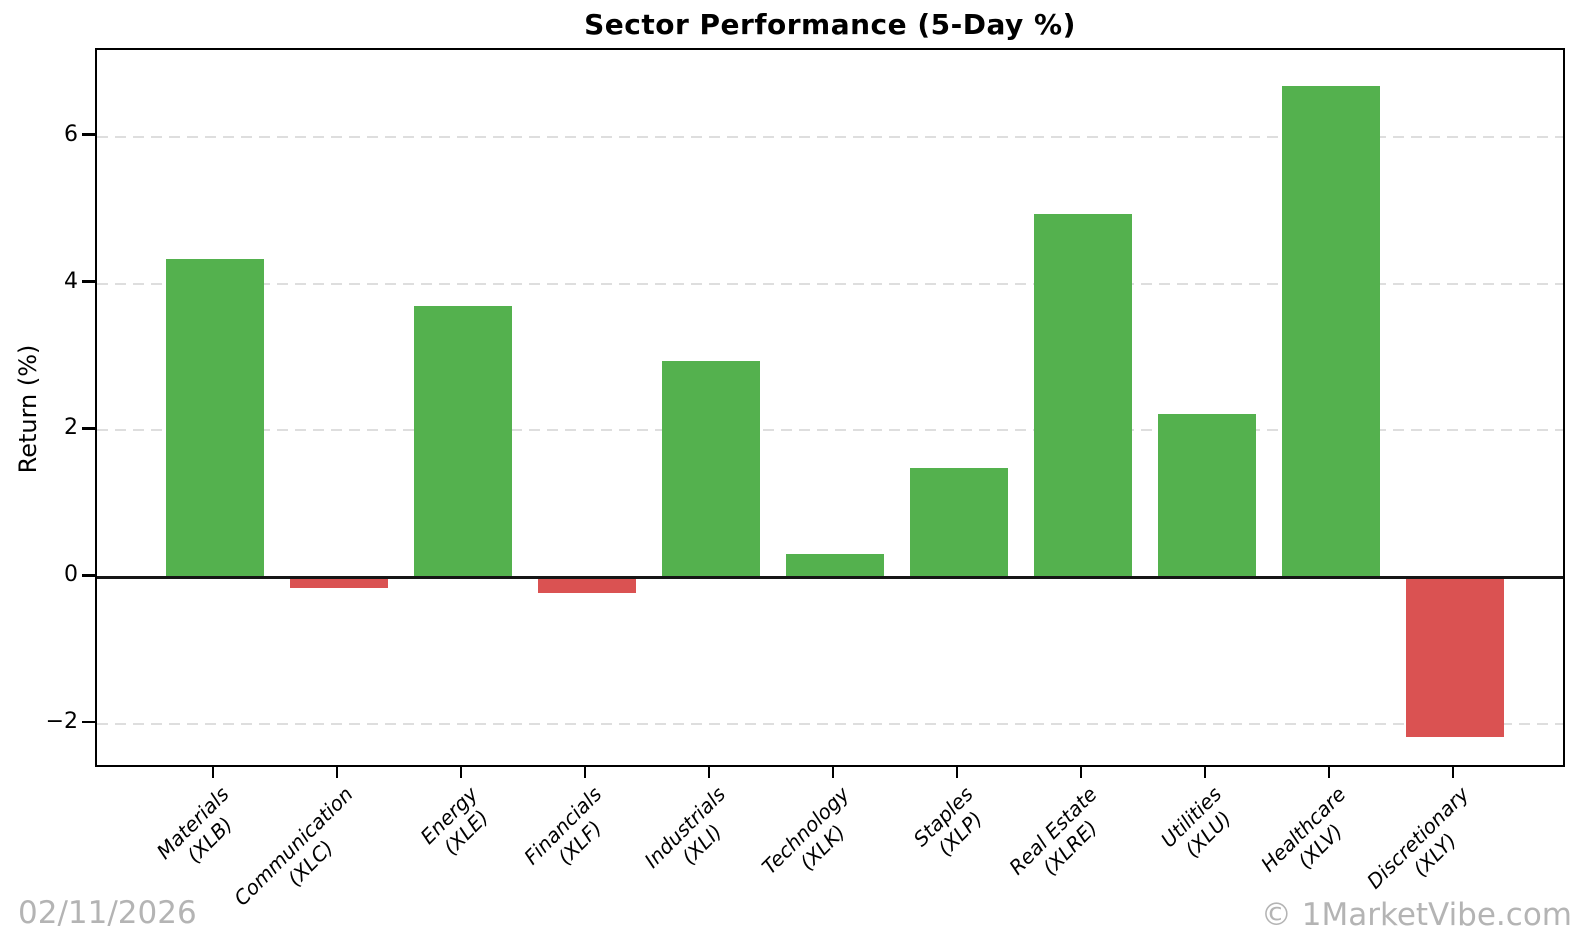  What do you see at coordinates (830, 24) in the screenshot?
I see `chart-title: Sector Performance (5-Day %)` at bounding box center [830, 24].